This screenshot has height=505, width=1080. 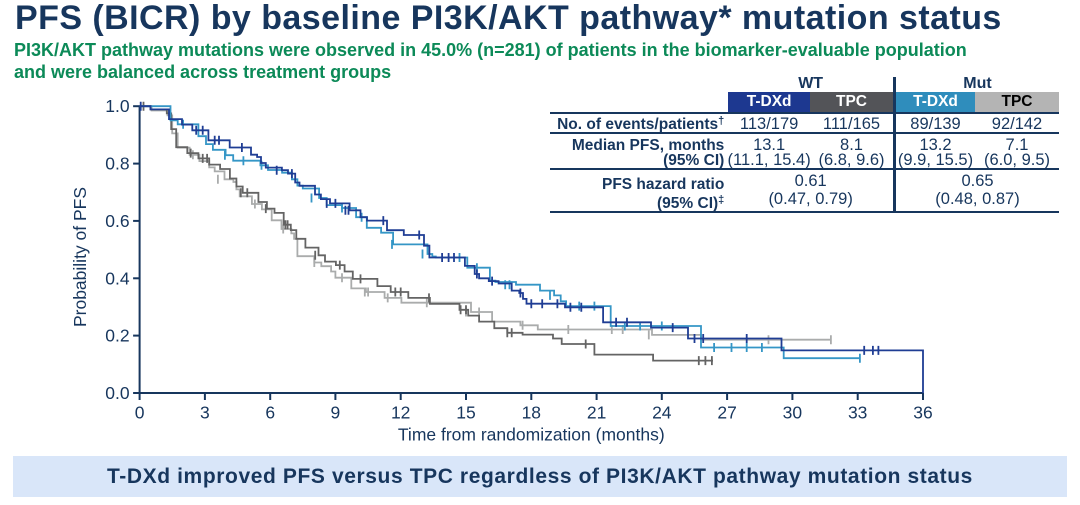 What do you see at coordinates (596, 413) in the screenshot?
I see `svg-text: 21` at bounding box center [596, 413].